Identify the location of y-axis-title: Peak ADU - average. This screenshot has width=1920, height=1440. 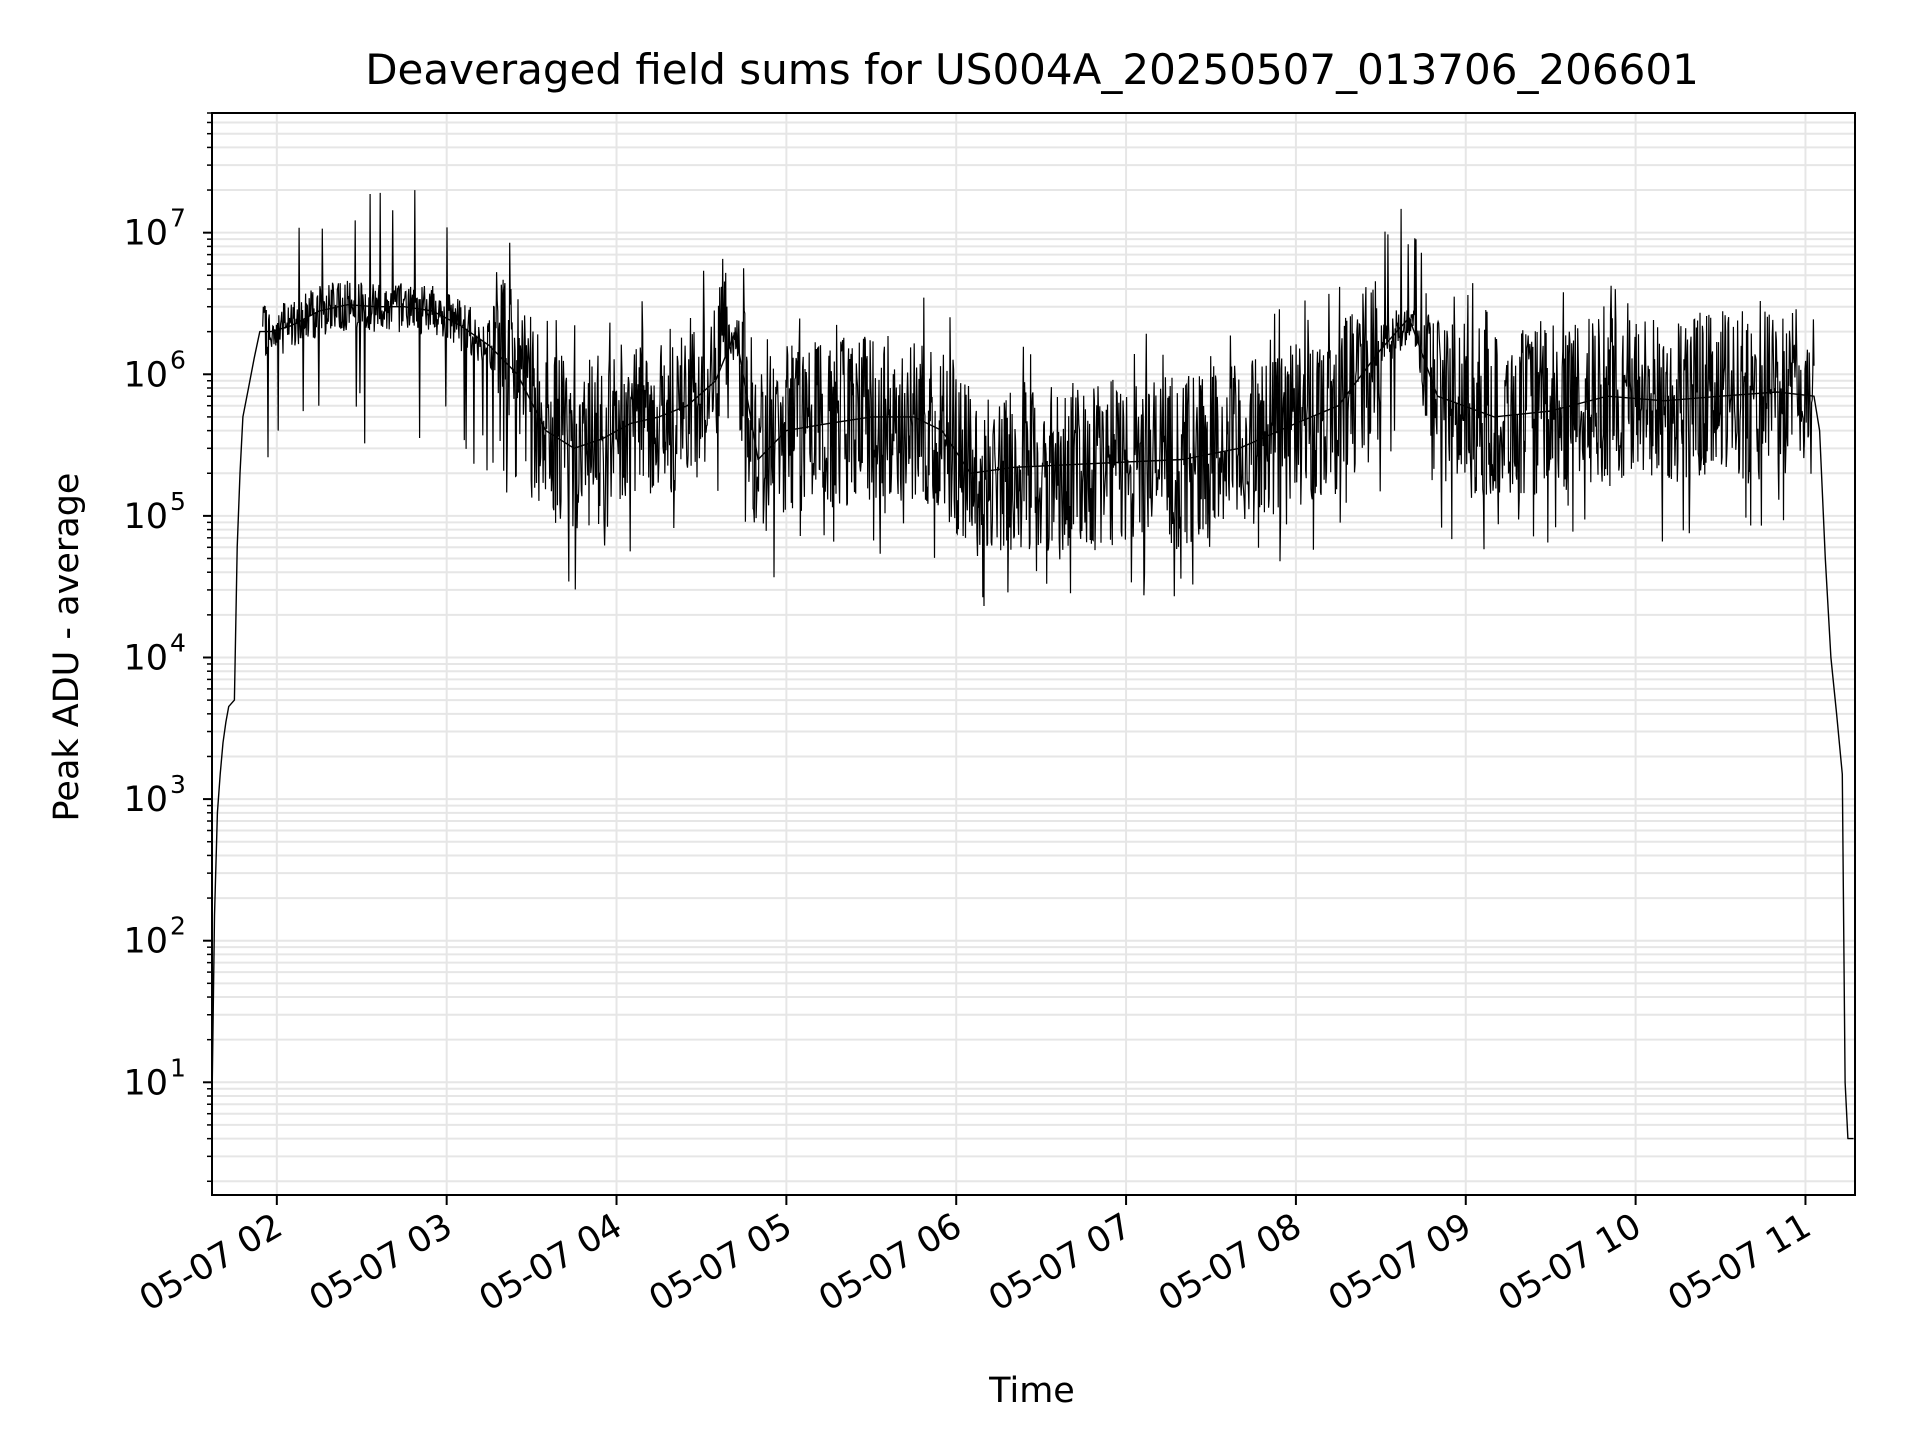
(67, 647).